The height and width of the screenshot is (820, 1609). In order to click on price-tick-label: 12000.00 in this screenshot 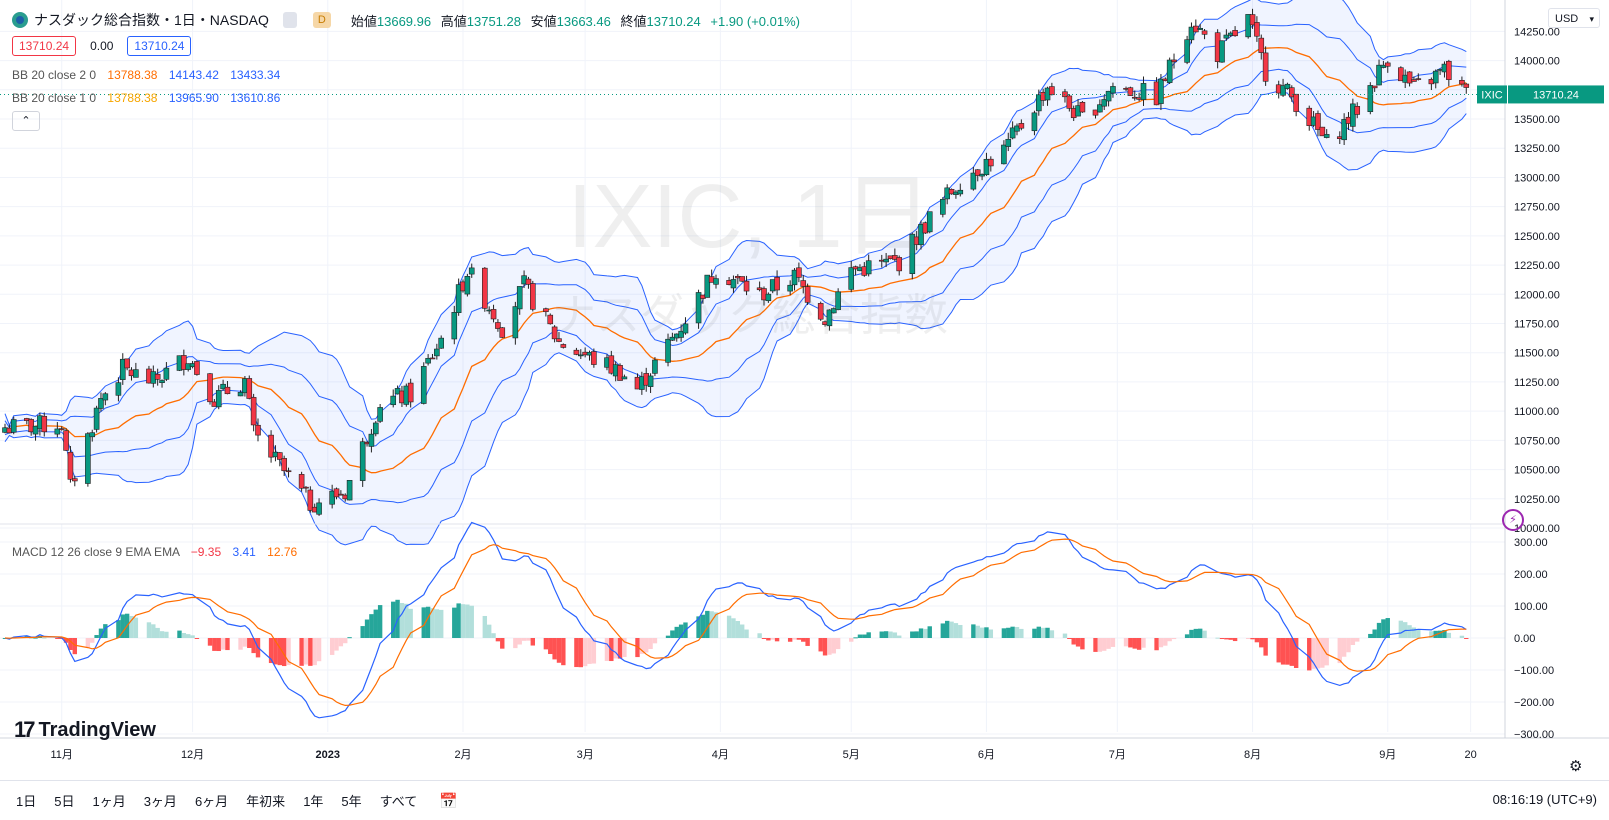, I will do `click(1537, 295)`.